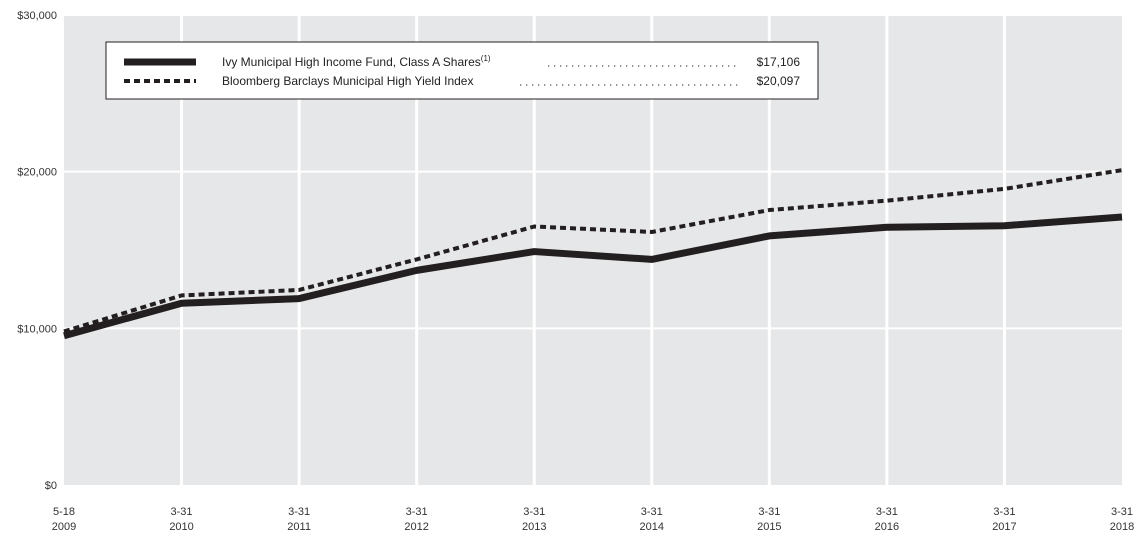 The width and height of the screenshot is (1135, 538). I want to click on x-tick-year: 2013, so click(534, 527).